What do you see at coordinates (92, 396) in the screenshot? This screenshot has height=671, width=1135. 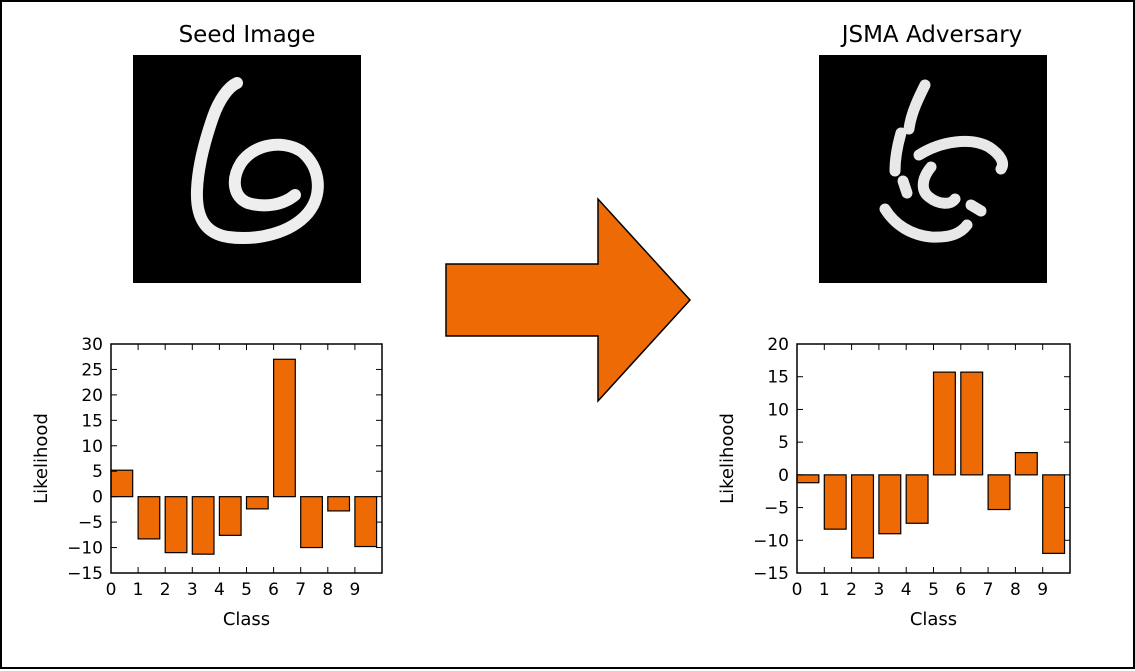 I see `seed-ytick-label: 20` at bounding box center [92, 396].